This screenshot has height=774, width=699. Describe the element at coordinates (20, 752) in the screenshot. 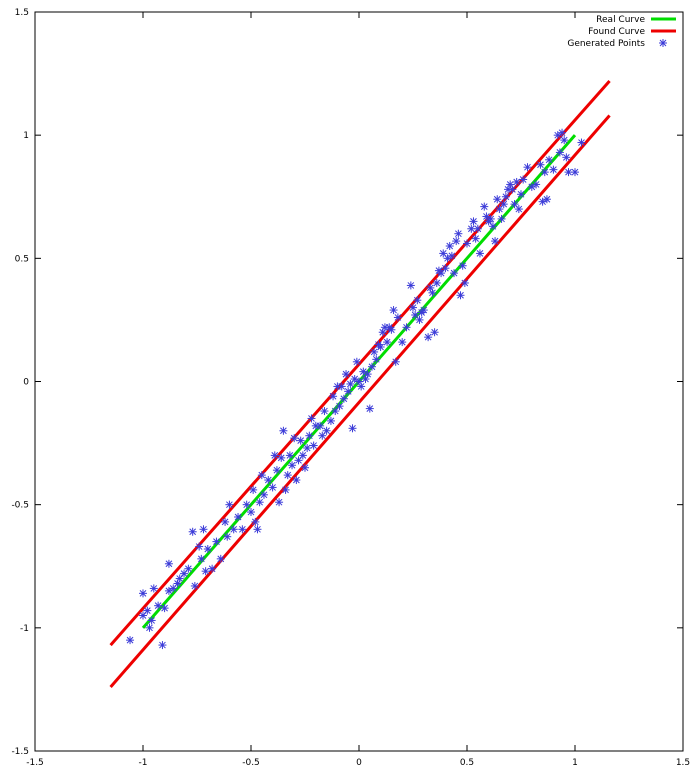

I see `y-tick-label: -1.5` at that location.